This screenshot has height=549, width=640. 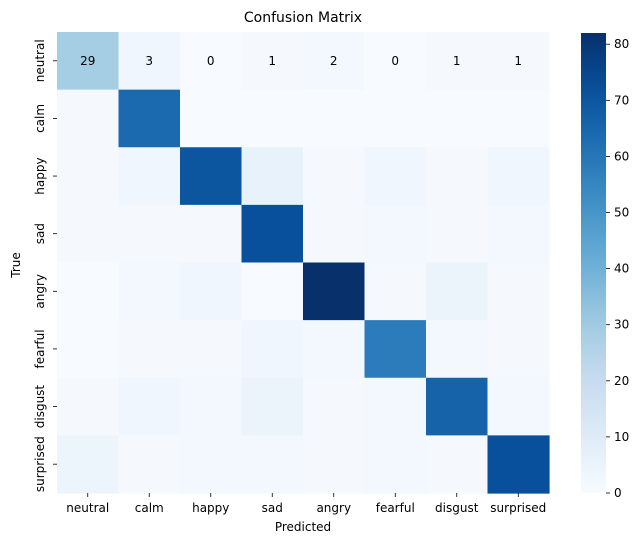 I want to click on x-tick-label: surprised, so click(x=518, y=508).